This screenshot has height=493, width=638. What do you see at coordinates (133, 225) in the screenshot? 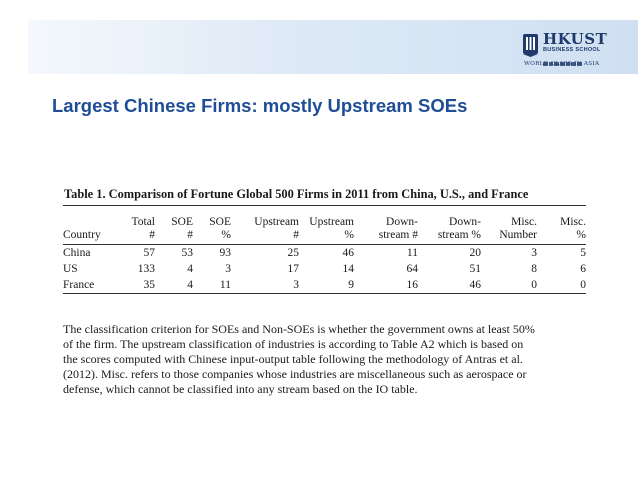
I see `header-total: Total #` at bounding box center [133, 225].